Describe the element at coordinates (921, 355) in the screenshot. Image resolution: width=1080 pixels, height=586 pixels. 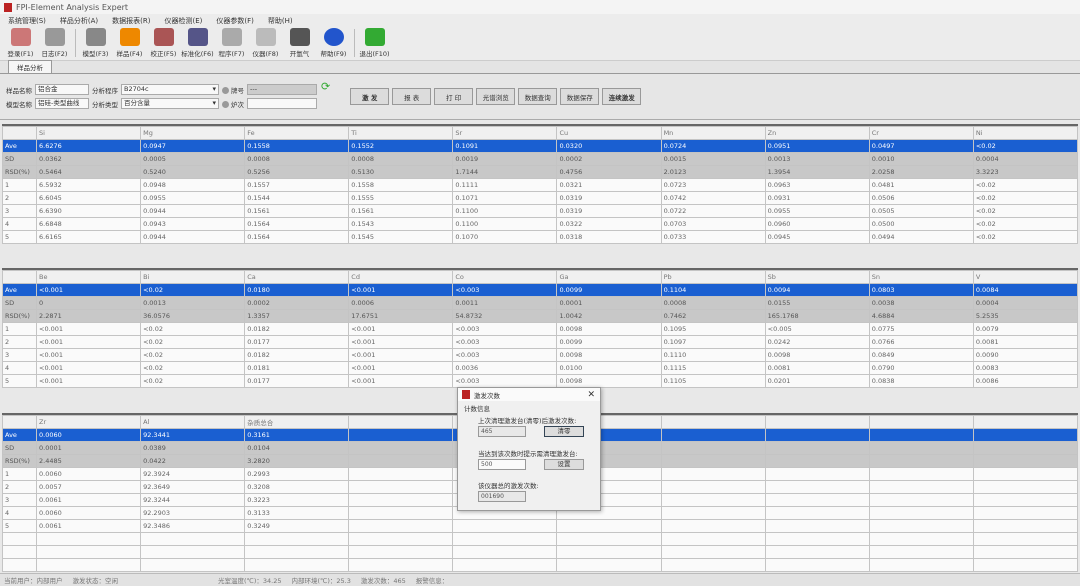
I see `table-cell: 0.0849` at that location.